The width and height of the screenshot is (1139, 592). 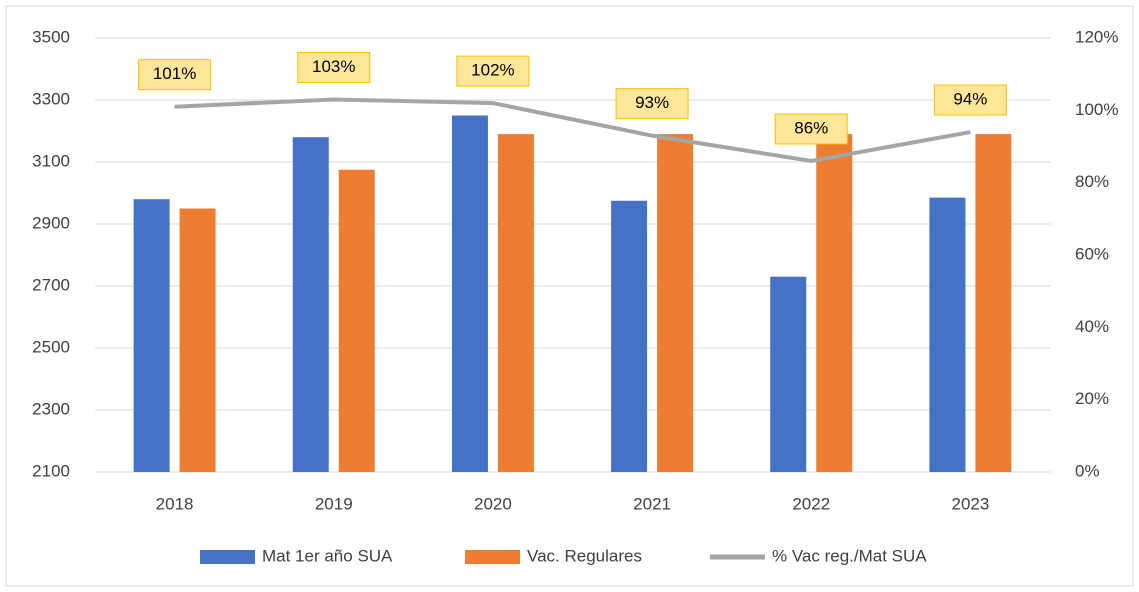 I want to click on data-label: 102%, so click(x=492, y=70).